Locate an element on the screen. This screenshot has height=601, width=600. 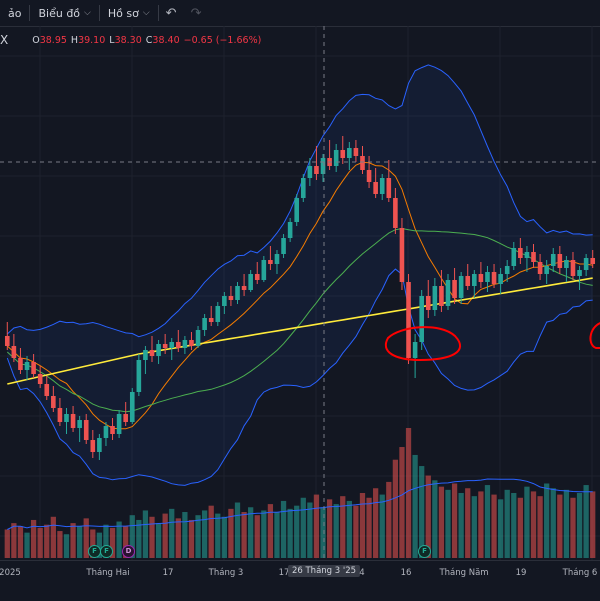
toolbar-item-partial-label: ảo is located at coordinates (15, 13).